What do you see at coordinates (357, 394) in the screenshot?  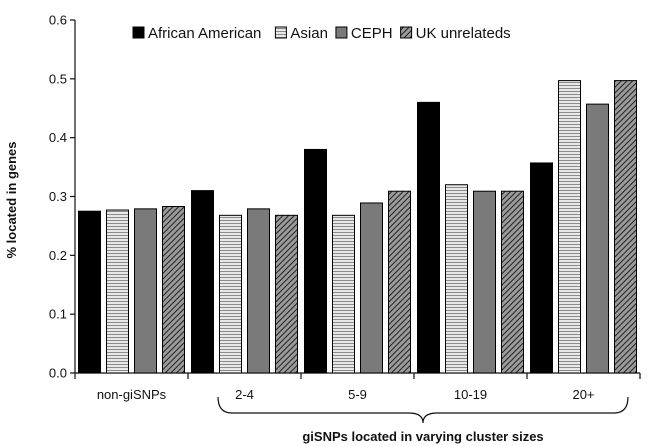 I see `x-tick-label: 5-9` at bounding box center [357, 394].